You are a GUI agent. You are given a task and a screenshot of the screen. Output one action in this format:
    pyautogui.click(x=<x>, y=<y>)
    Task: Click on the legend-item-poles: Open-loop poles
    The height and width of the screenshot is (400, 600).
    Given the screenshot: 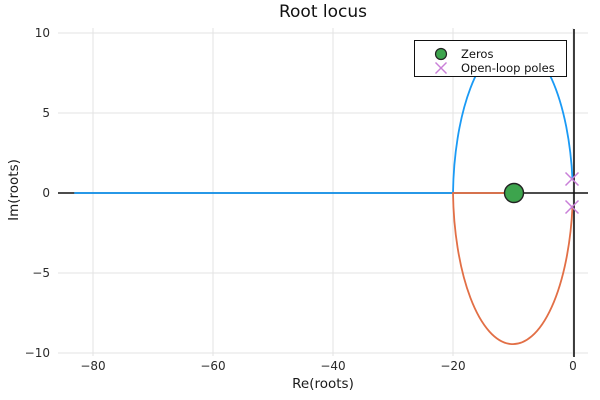 What is the action you would take?
    pyautogui.click(x=490, y=68)
    